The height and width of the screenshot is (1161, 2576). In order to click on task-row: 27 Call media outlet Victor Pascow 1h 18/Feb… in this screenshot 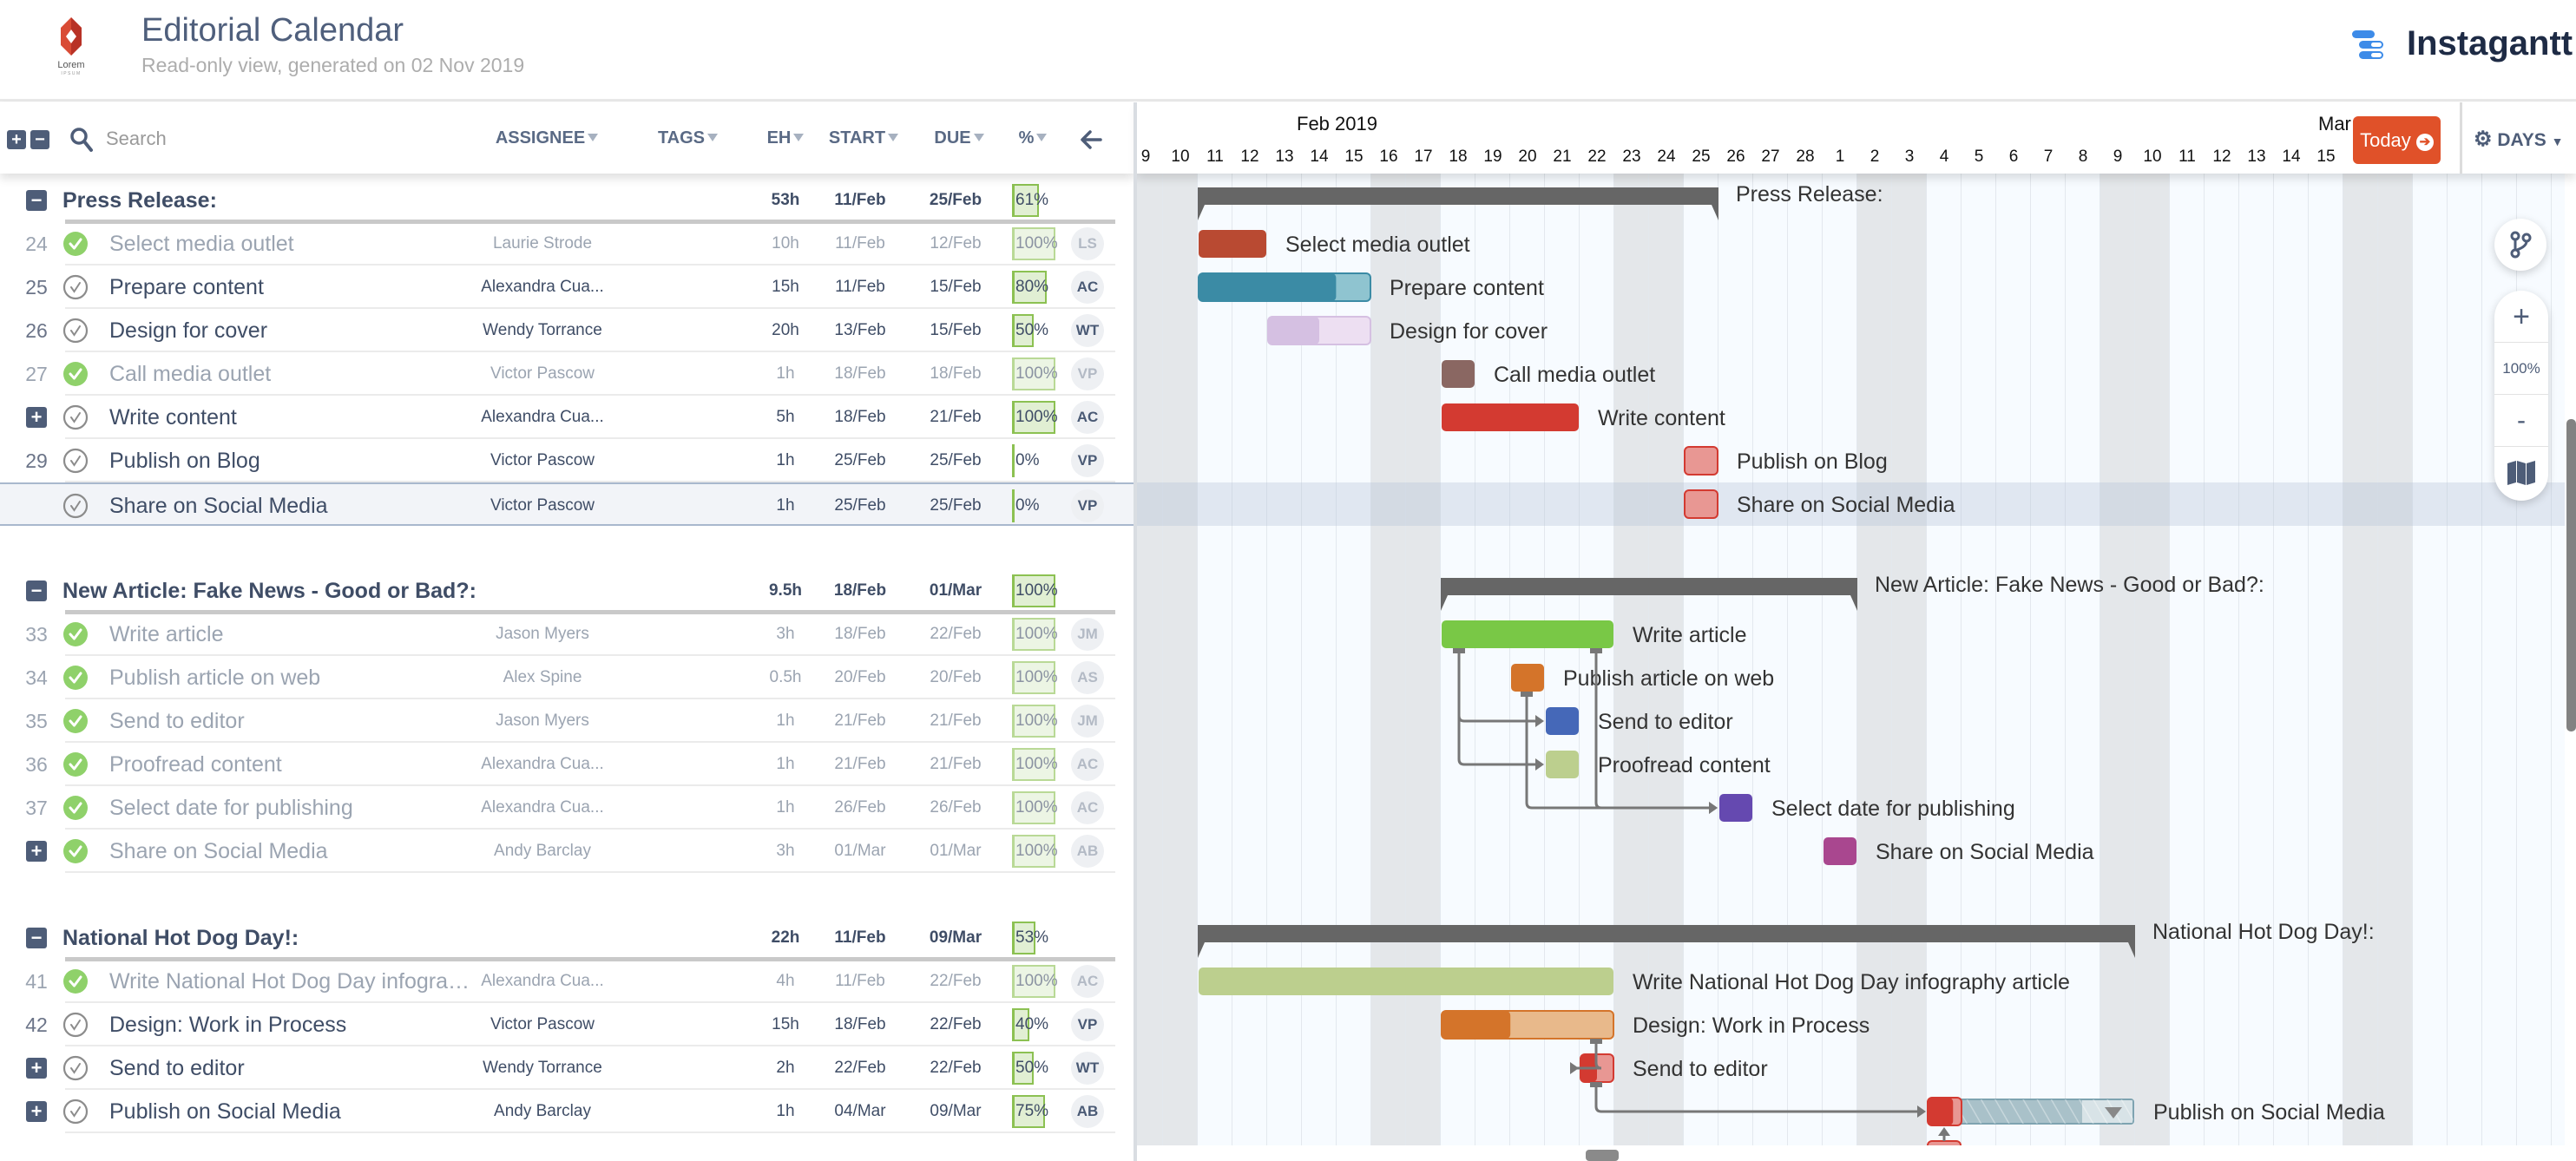, I will do `click(567, 374)`.